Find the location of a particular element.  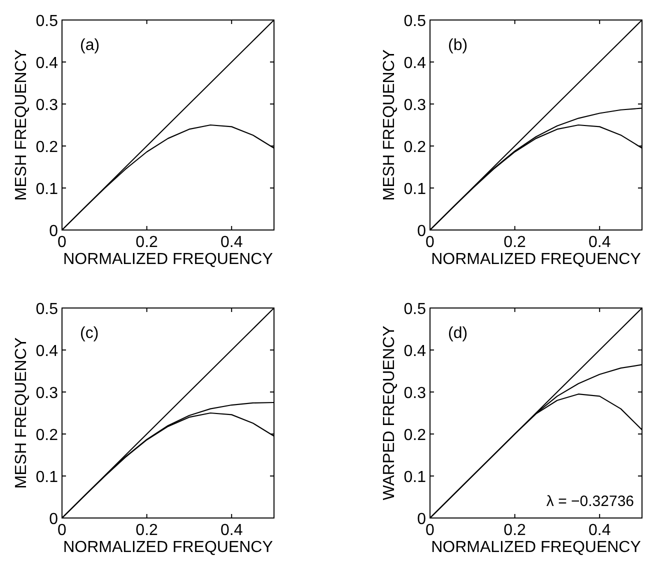

annotation: (d) is located at coordinates (458, 333).